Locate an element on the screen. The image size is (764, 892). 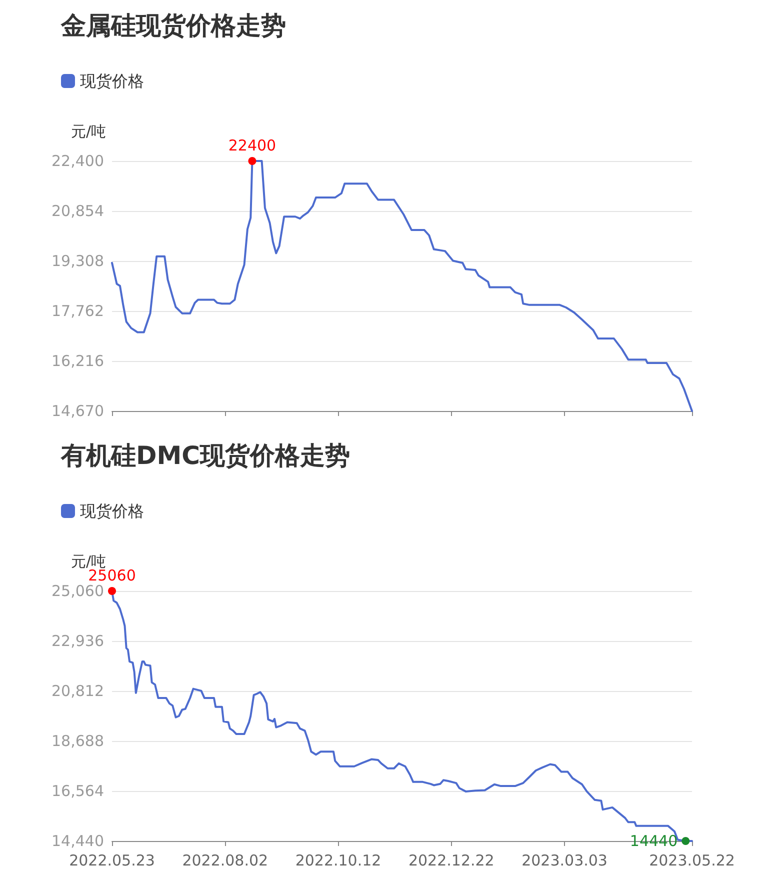
y-tick-label: 25,060 is located at coordinates (78, 591).